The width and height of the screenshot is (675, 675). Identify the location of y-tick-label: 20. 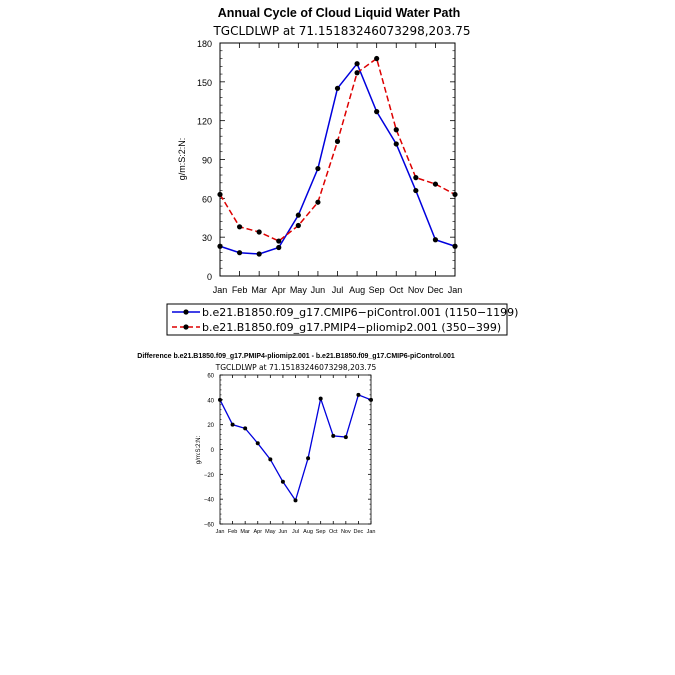
(210, 426).